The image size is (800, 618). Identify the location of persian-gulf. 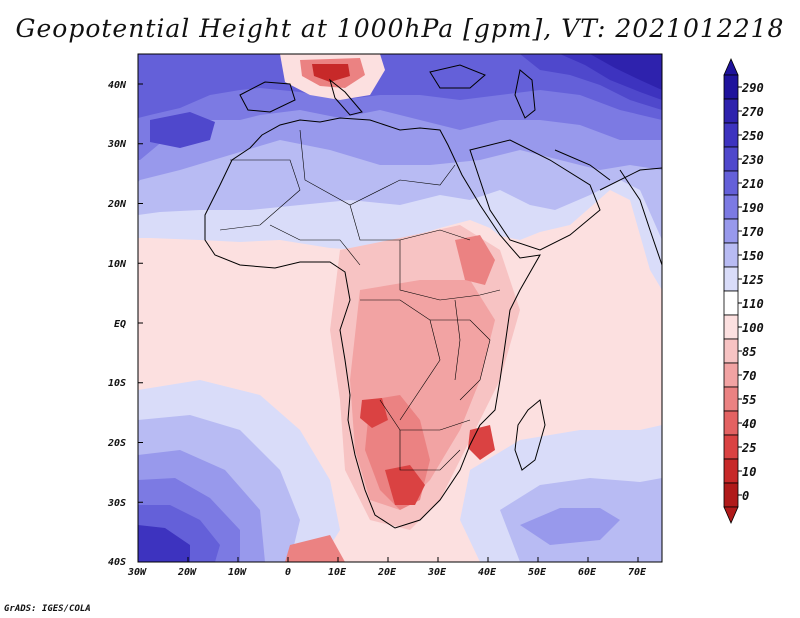
(582, 165).